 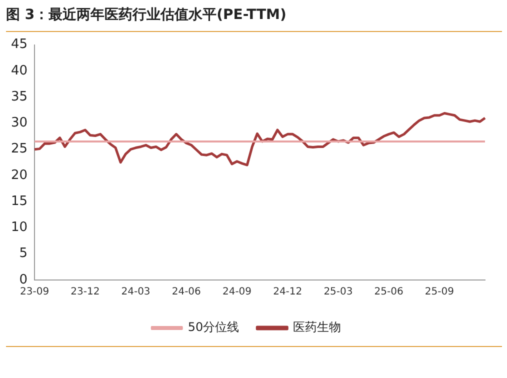 I want to click on x-tick-label: 24-06, so click(x=186, y=292).